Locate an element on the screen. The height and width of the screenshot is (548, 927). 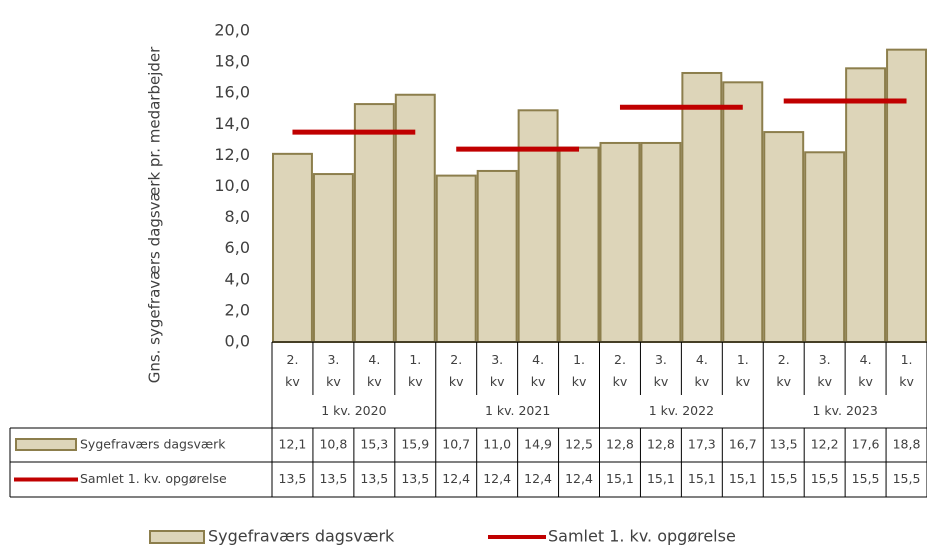
y-tick-label: 14,0 is located at coordinates (232, 123).